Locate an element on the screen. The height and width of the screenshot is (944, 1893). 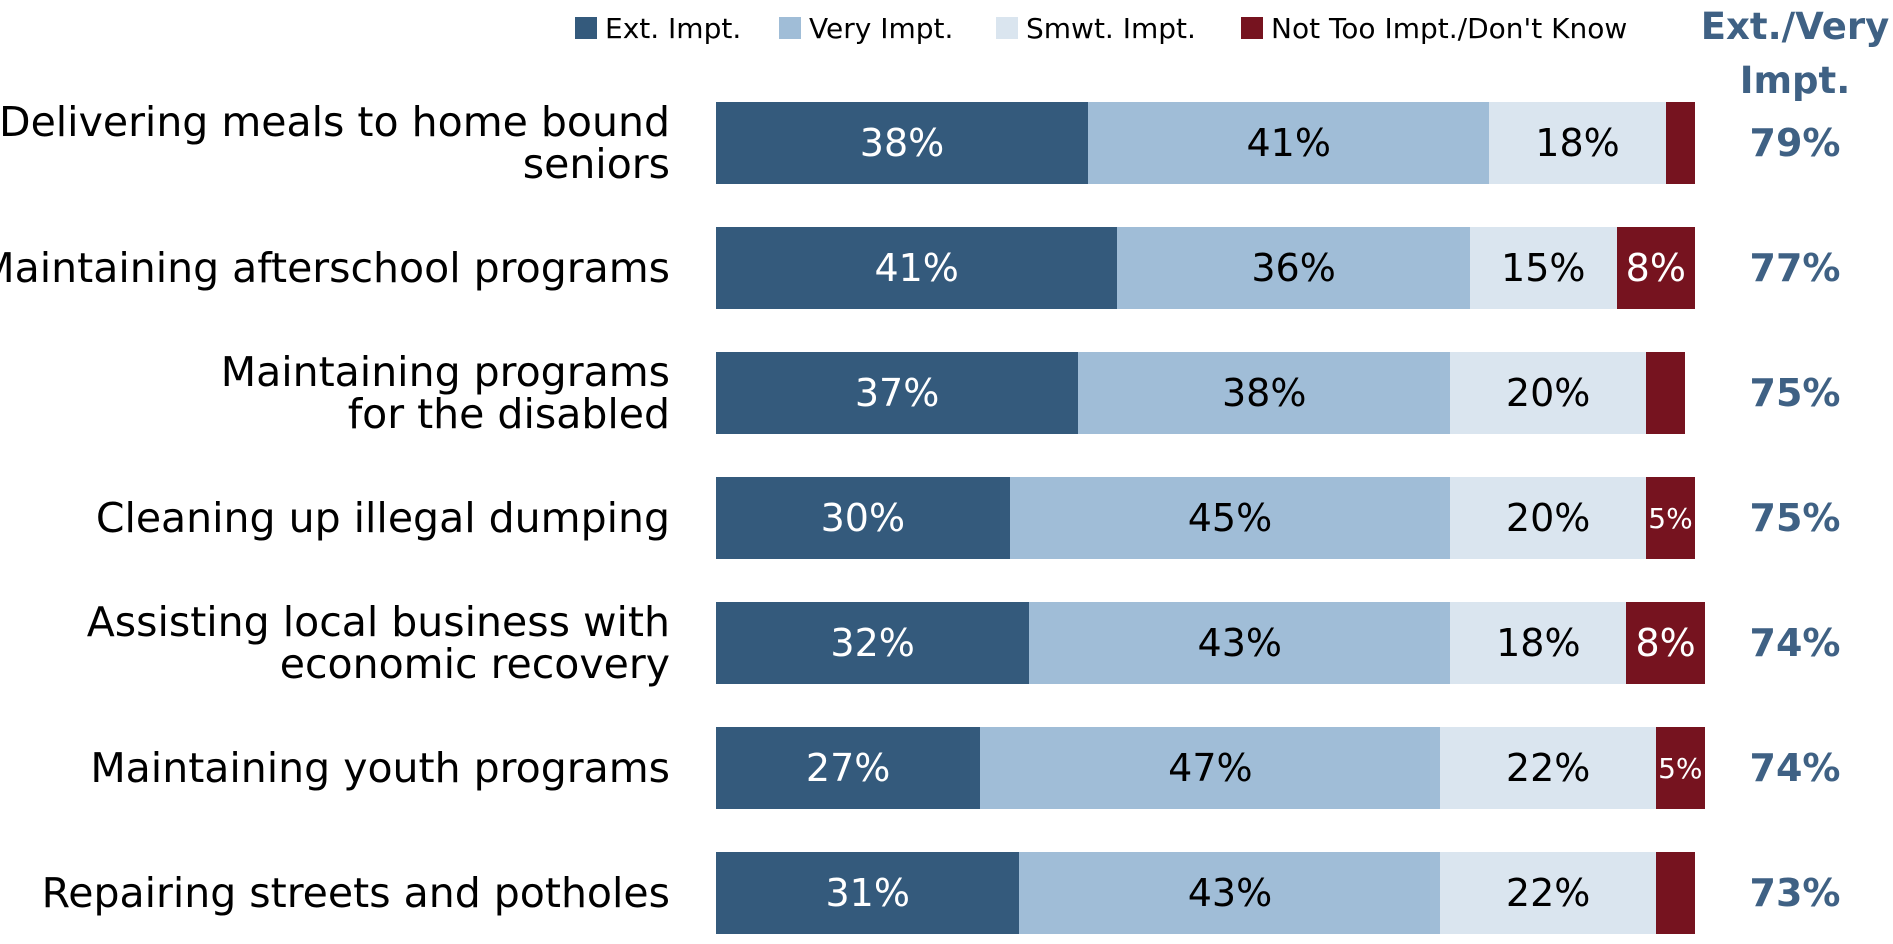
bar-segment: 30% is located at coordinates (863, 518).